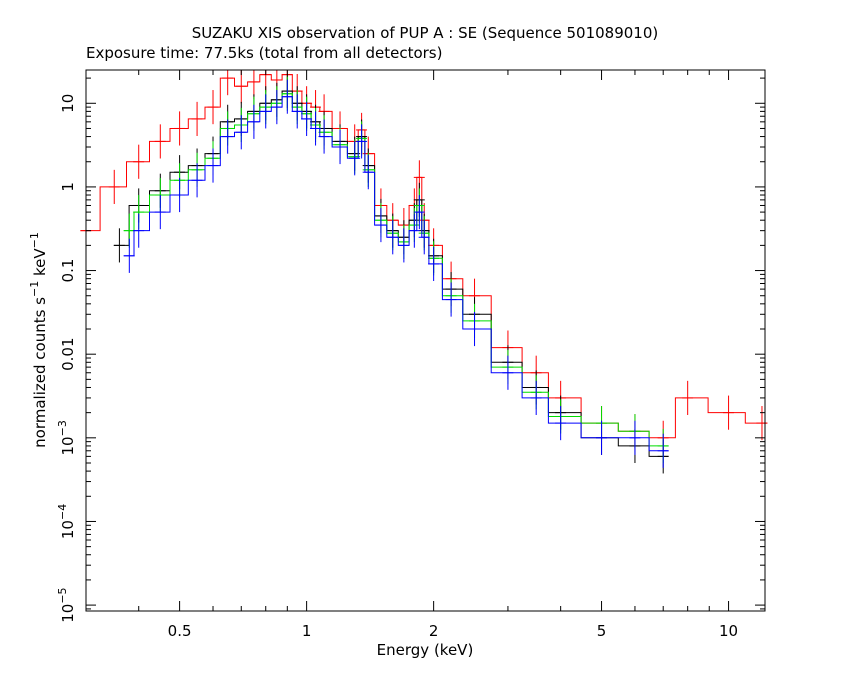  Describe the element at coordinates (40, 372) in the screenshot. I see `y-axis-label-text: normalized counts s` at that location.